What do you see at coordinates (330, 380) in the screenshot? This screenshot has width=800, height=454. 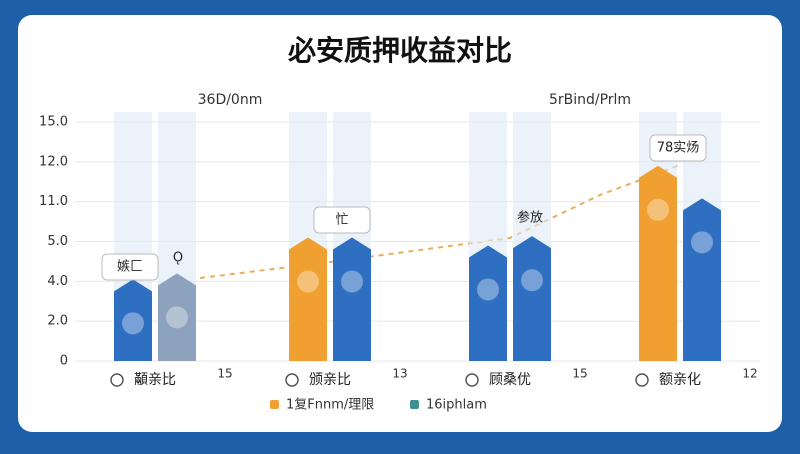 I see `x-tick-label: 颁亲比` at bounding box center [330, 380].